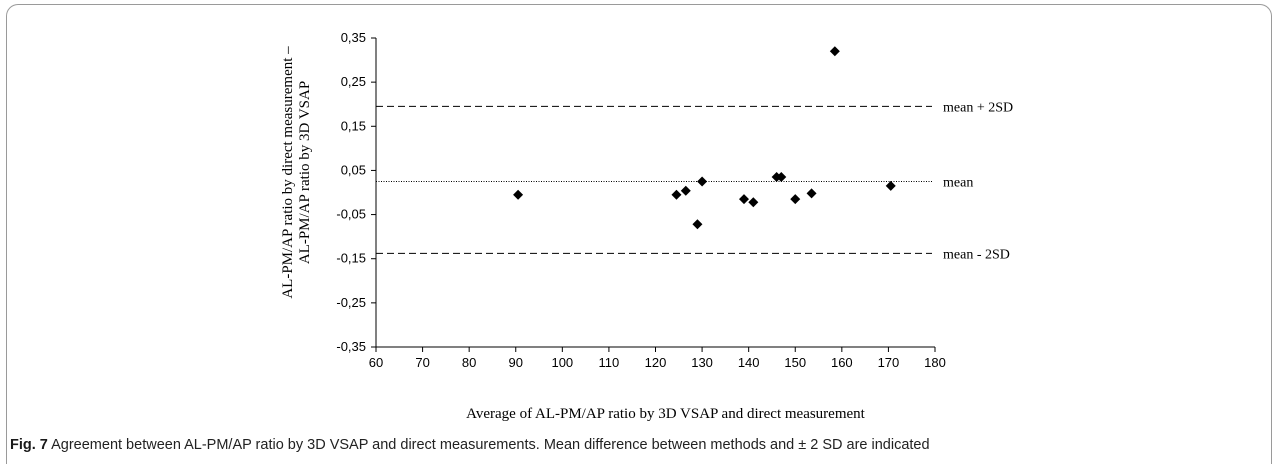 Image resolution: width=1281 pixels, height=470 pixels. What do you see at coordinates (356, 192) in the screenshot?
I see `y-ticks: 0,35 0,25 0,15 0,05 -0,05 -0,15 -0,25 -0,35` at bounding box center [356, 192].